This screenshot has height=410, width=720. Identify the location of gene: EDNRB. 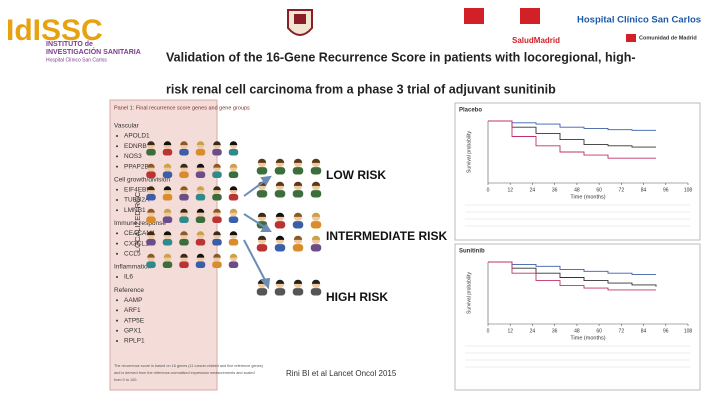
(135, 146).